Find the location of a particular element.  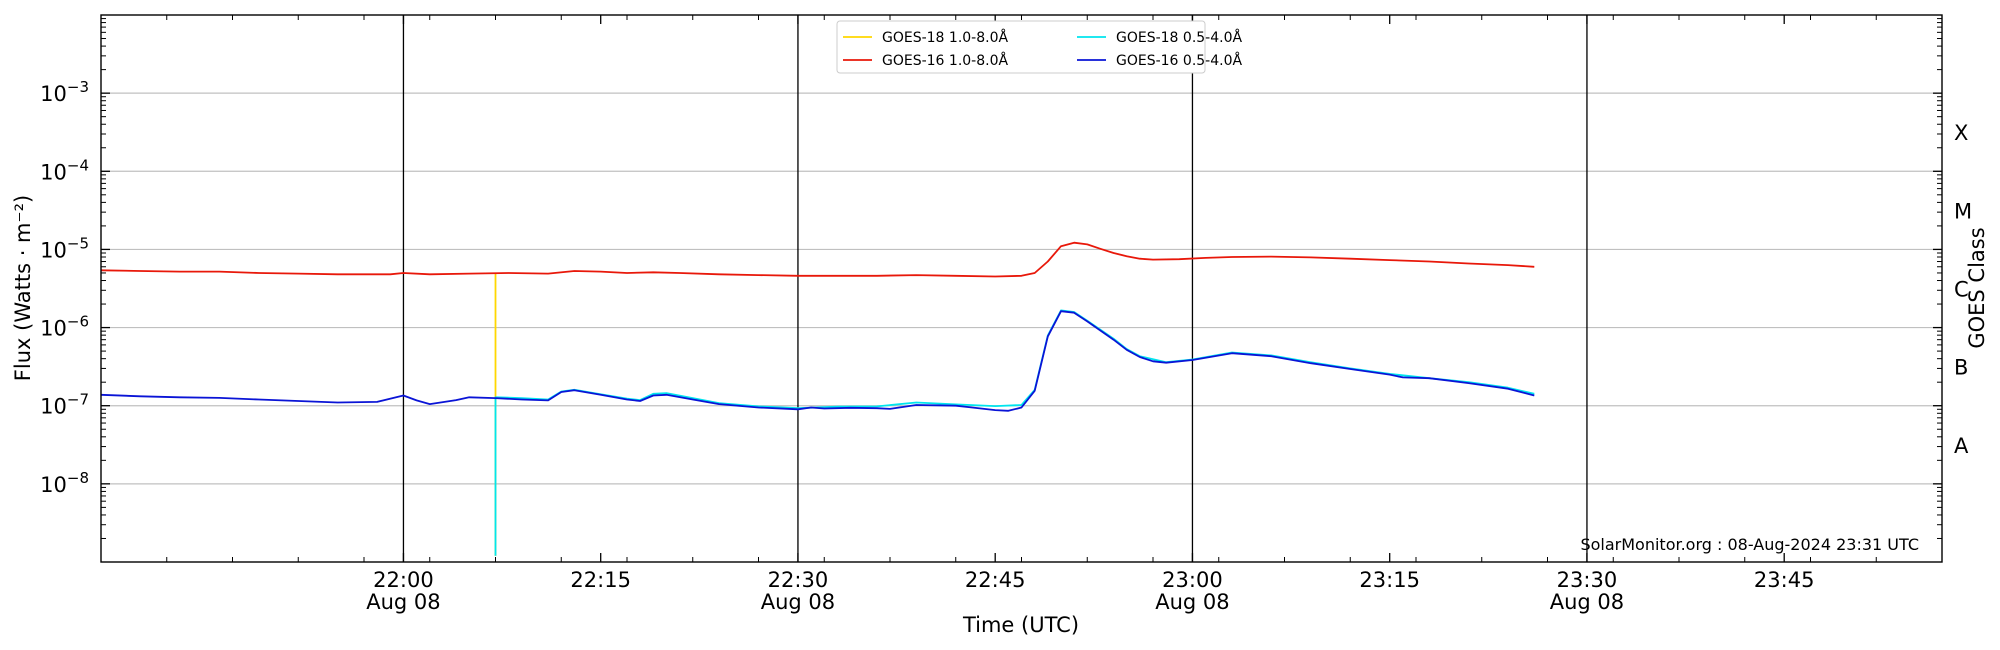

y-tick-label: 10⁻⁶ is located at coordinates (64, 327).